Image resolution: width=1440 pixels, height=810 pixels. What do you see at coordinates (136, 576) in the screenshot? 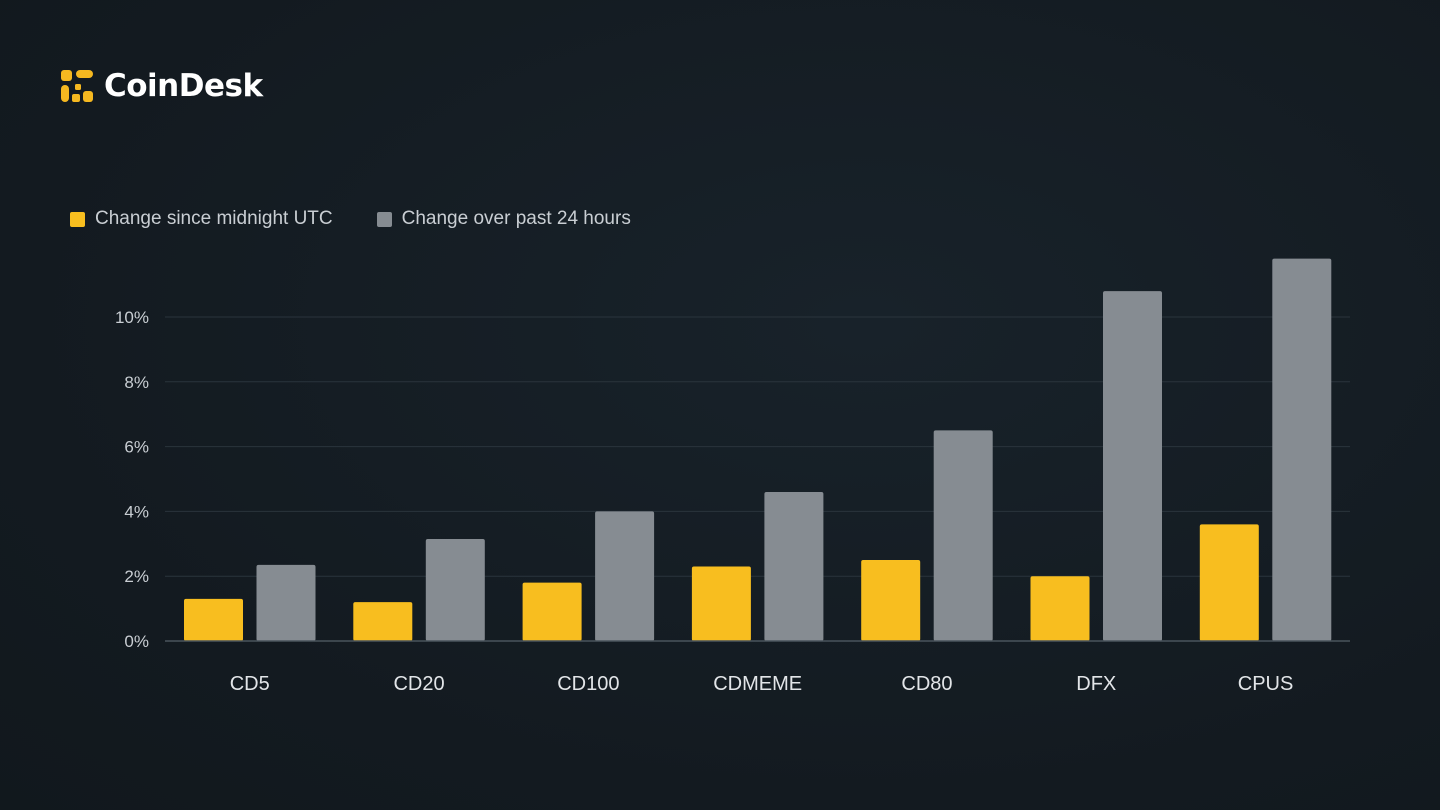
I see `y-tick-label: 2%` at bounding box center [136, 576].